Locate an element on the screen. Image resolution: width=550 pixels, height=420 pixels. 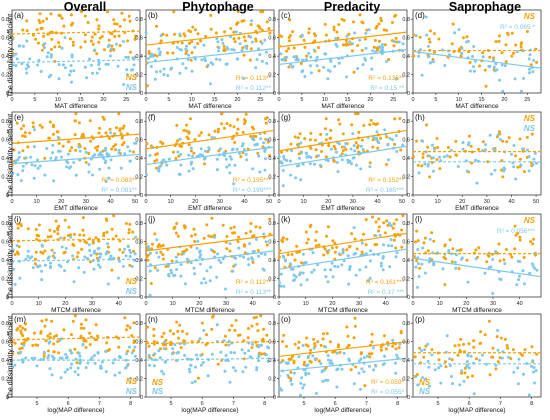
annotation-orange: NS is located at coordinates (158, 382).